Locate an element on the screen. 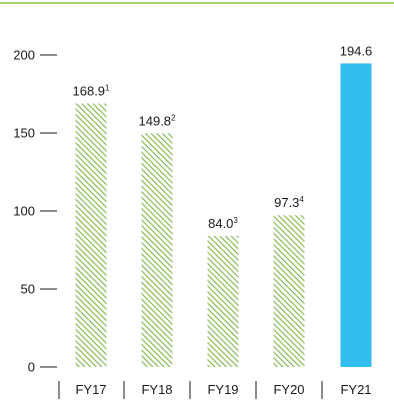 This screenshot has height=405, width=394. x-tick-label: FY17 is located at coordinates (90, 389).